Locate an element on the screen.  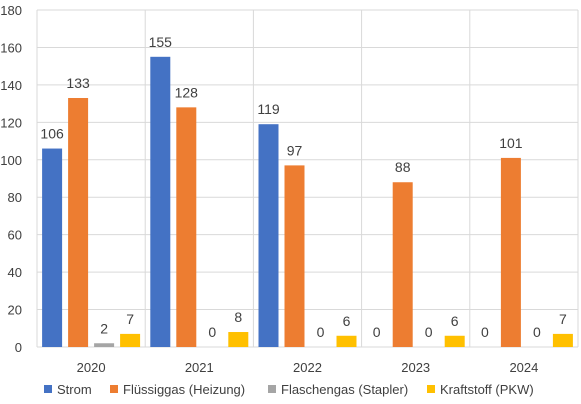
y-tick-label: 140 is located at coordinates (11, 85).